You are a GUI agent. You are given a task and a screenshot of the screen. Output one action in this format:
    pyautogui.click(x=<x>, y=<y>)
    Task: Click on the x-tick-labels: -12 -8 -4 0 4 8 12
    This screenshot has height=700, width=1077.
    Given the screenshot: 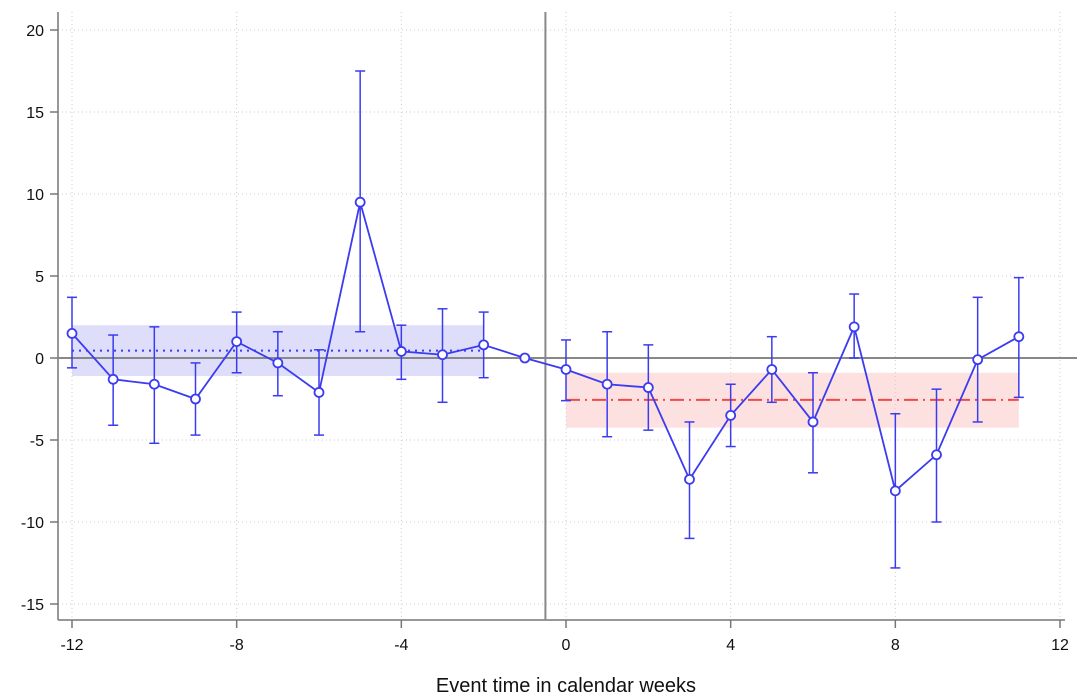 What is the action you would take?
    pyautogui.click(x=564, y=645)
    